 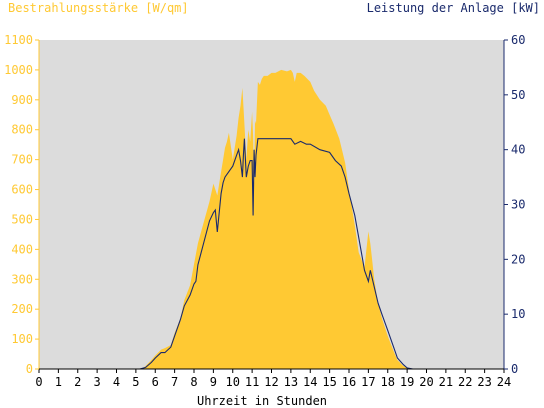 I want to click on left-tick-label: 400, so click(x=22, y=249).